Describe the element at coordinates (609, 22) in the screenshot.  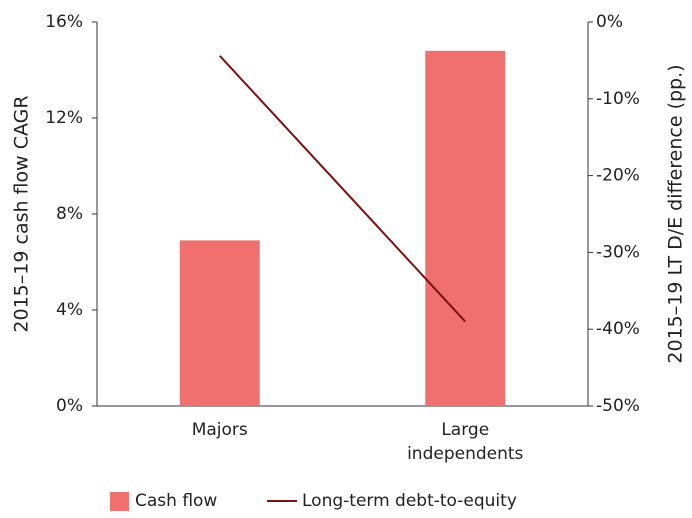
I see `y2-tick-label: 0%` at that location.